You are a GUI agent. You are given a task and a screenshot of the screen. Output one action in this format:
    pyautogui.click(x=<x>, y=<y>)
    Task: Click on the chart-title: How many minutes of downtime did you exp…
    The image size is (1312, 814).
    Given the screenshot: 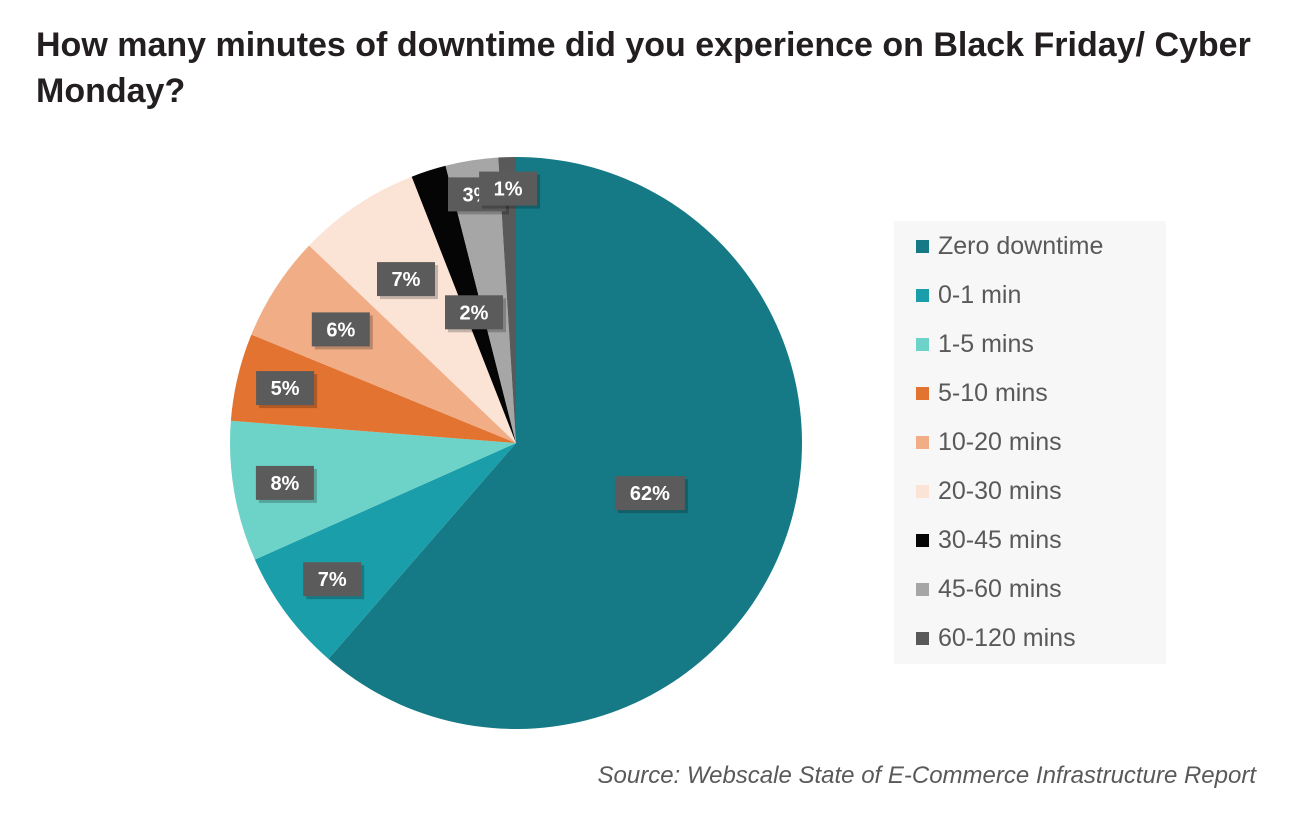 What is the action you would take?
    pyautogui.click(x=643, y=68)
    